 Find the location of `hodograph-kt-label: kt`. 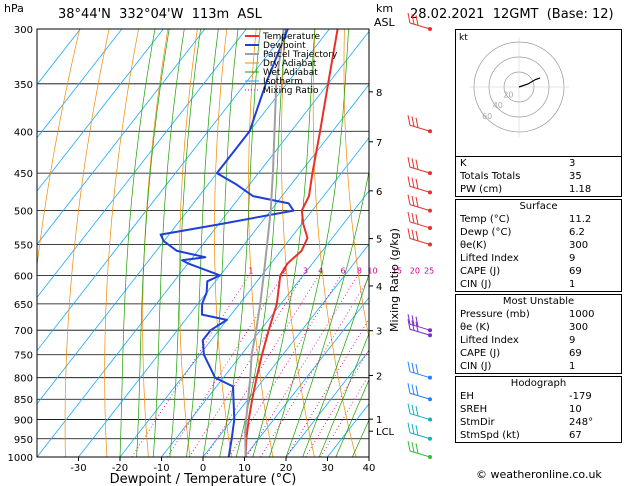

hodograph-kt-label: kt is located at coordinates (463, 38).